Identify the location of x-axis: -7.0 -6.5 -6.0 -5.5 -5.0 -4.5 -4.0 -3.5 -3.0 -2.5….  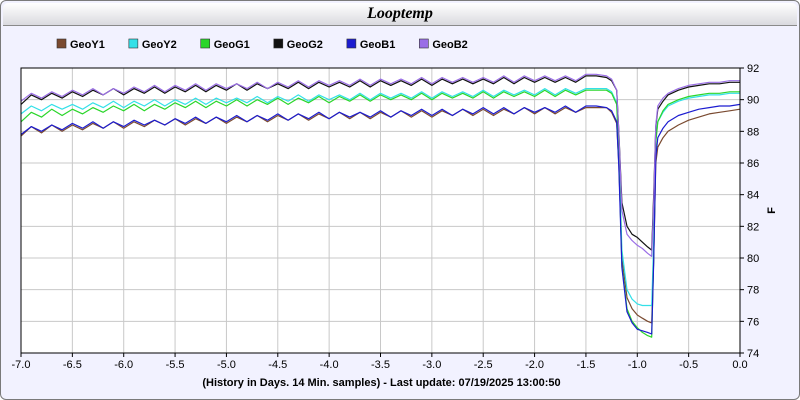
(380, 362).